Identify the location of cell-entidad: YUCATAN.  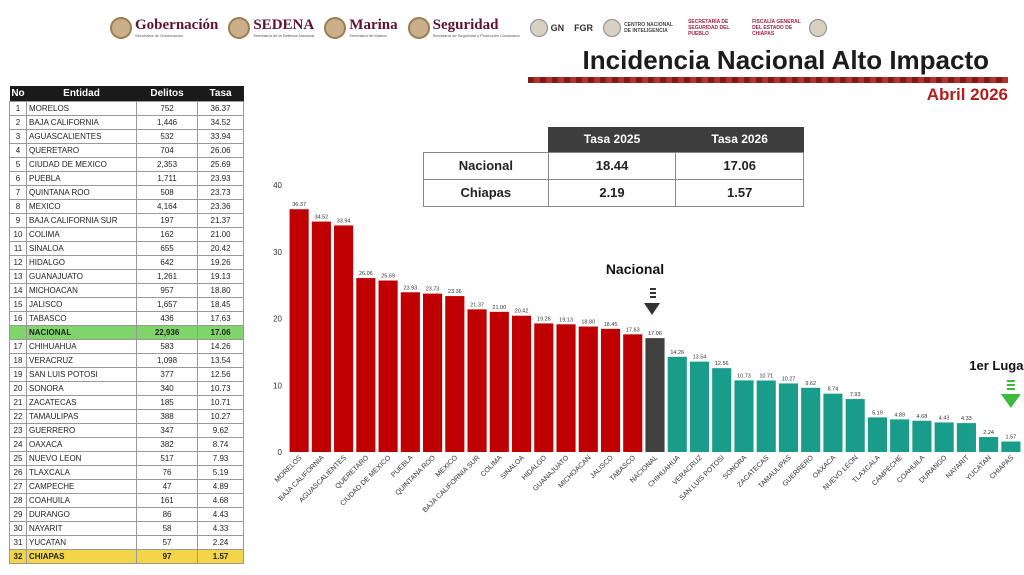
(81, 542).